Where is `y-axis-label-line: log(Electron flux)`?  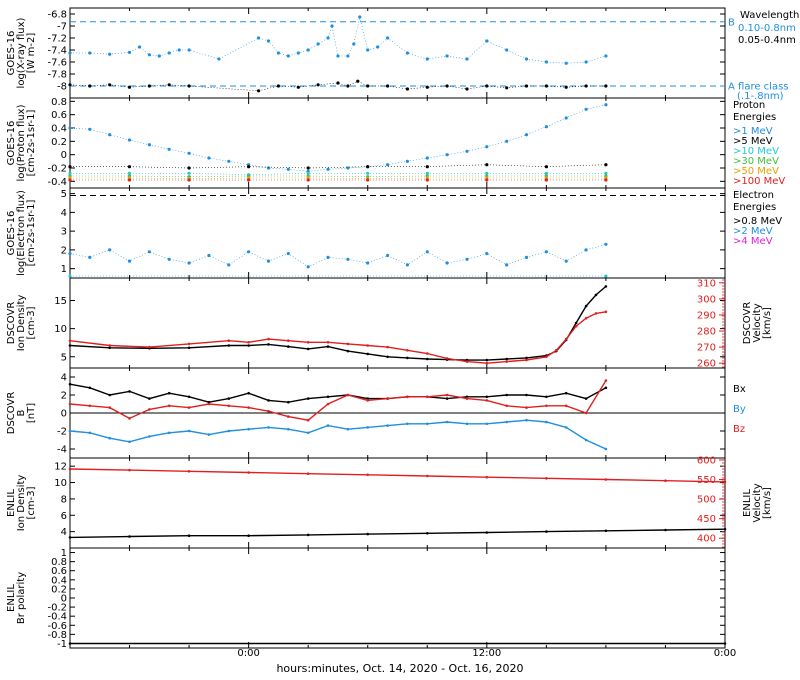
y-axis-label-line: log(Electron flux) is located at coordinates (21, 233).